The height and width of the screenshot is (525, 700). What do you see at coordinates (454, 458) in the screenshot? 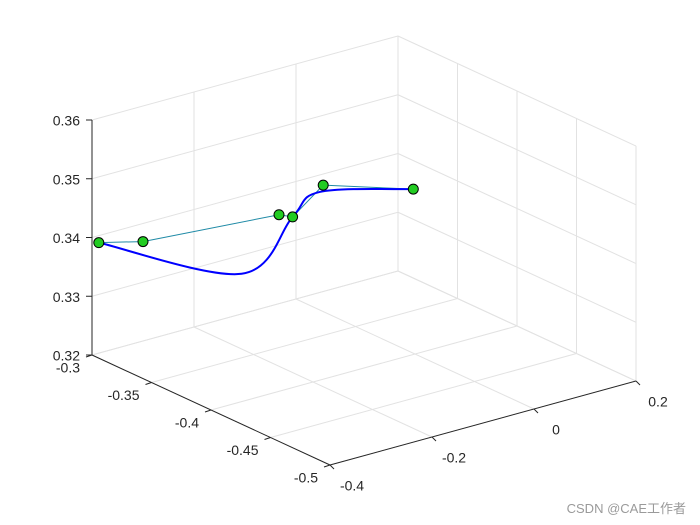
I see `x-tick-label: -0.2` at bounding box center [454, 458].